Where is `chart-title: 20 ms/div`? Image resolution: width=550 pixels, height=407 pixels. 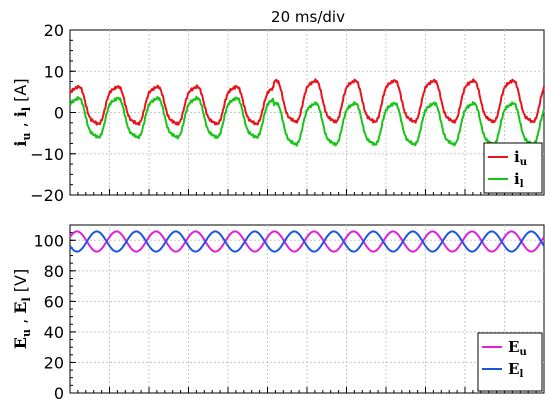
chart-title: 20 ms/div is located at coordinates (308, 17).